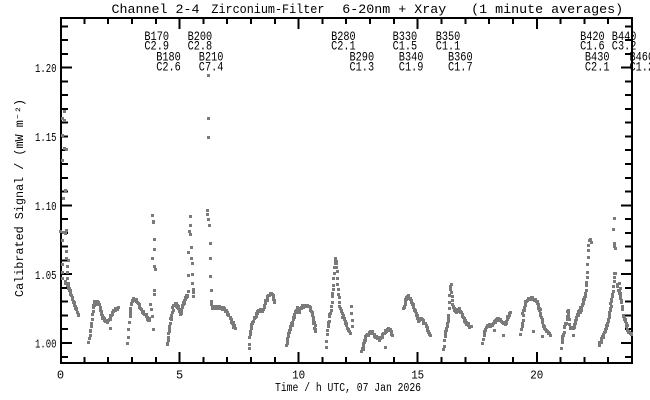 Image resolution: width=650 pixels, height=400 pixels. I want to click on svg-text: C2.8, so click(200, 47).